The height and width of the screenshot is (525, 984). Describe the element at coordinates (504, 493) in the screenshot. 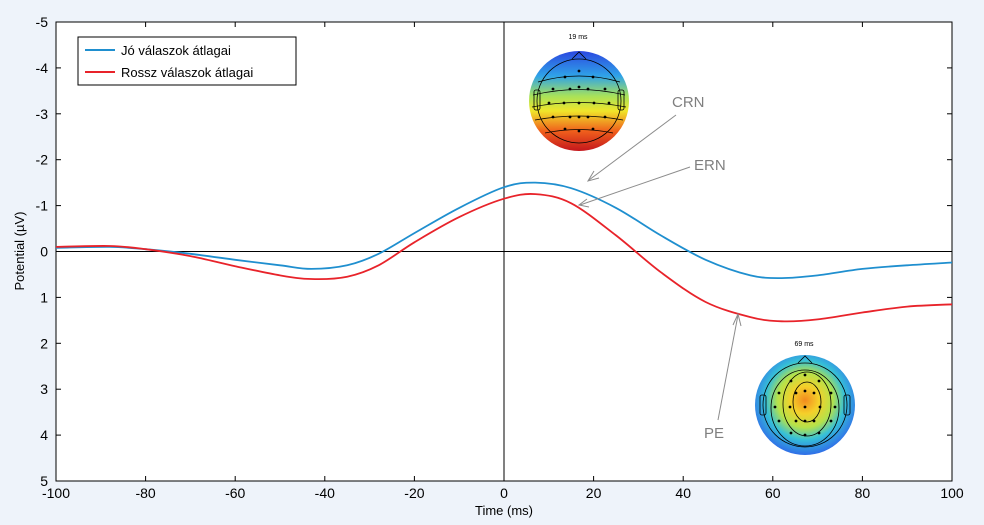

I see `x-tick-label: 0` at that location.